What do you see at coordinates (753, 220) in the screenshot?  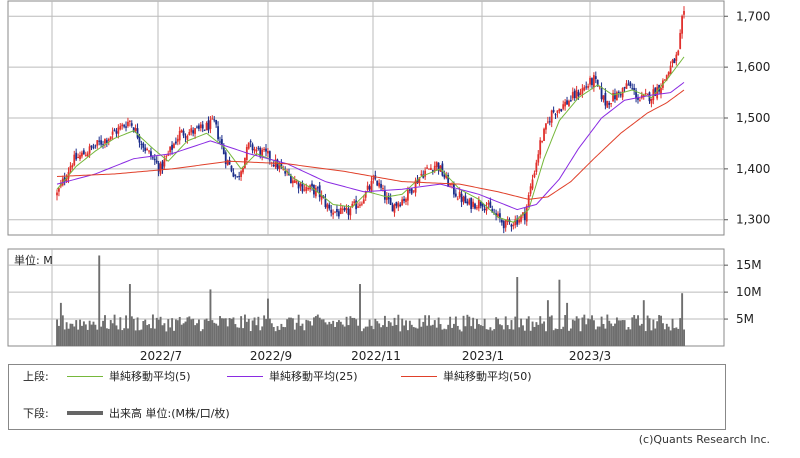 I see `price-y-tick-label: 1,300` at bounding box center [753, 220].